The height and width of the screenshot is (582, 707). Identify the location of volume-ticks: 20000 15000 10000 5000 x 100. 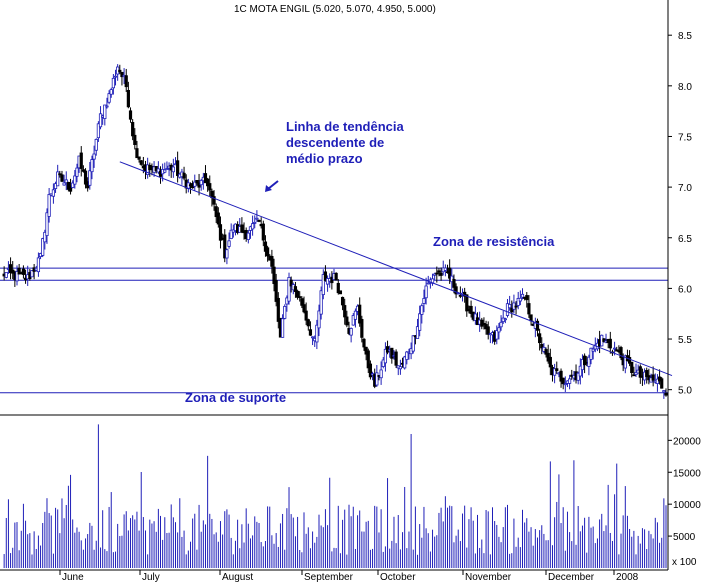
(684, 502).